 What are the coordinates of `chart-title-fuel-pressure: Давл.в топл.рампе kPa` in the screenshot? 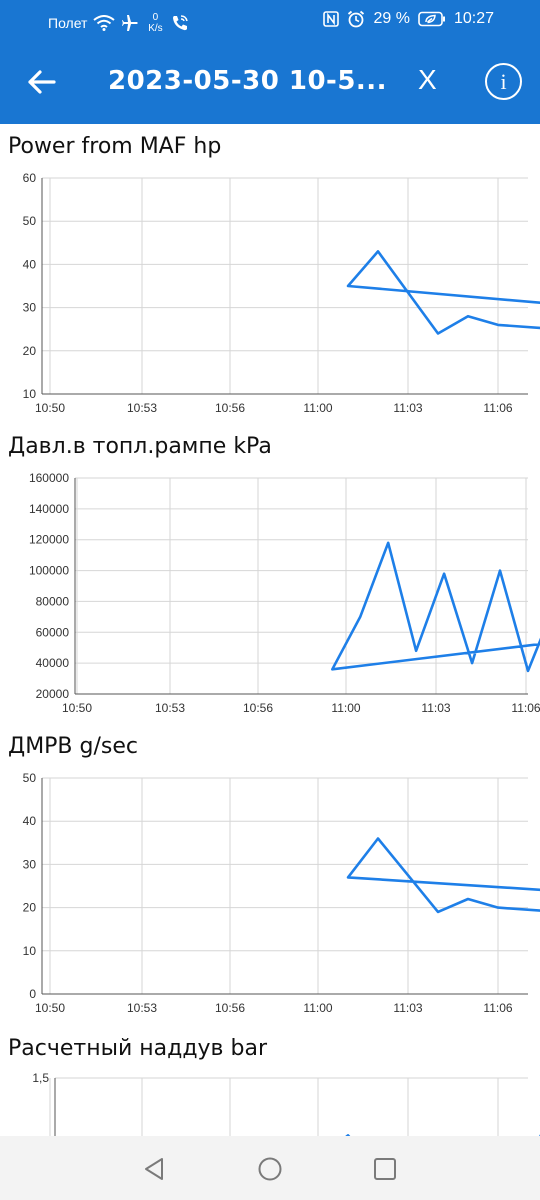 It's located at (140, 446).